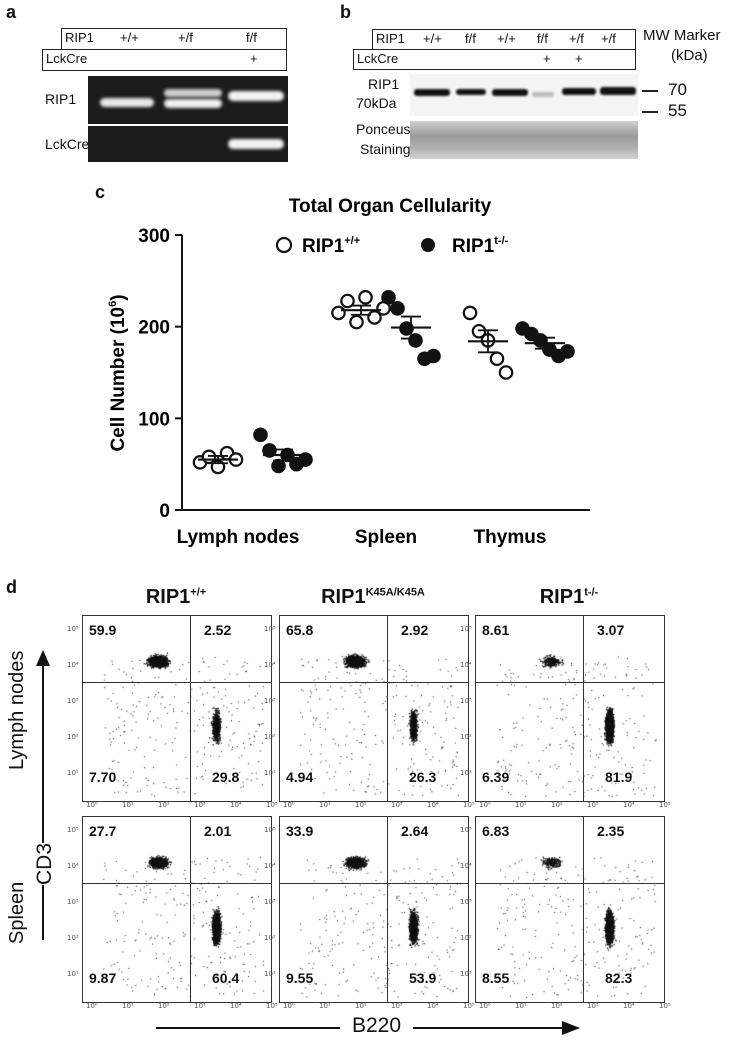  Describe the element at coordinates (79, 37) in the screenshot. I see `panel-a-row1-name: RIP1` at that location.